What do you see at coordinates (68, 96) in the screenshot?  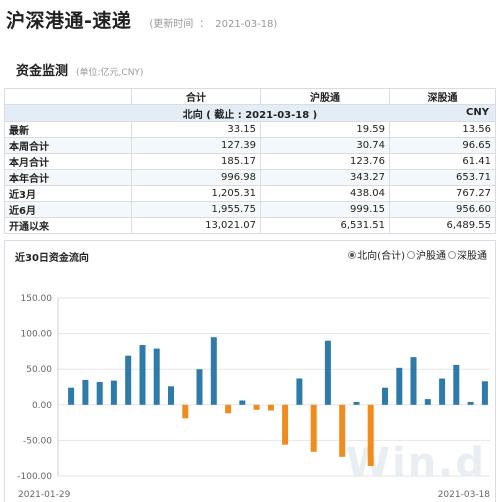 I see `table-header-blank` at bounding box center [68, 96].